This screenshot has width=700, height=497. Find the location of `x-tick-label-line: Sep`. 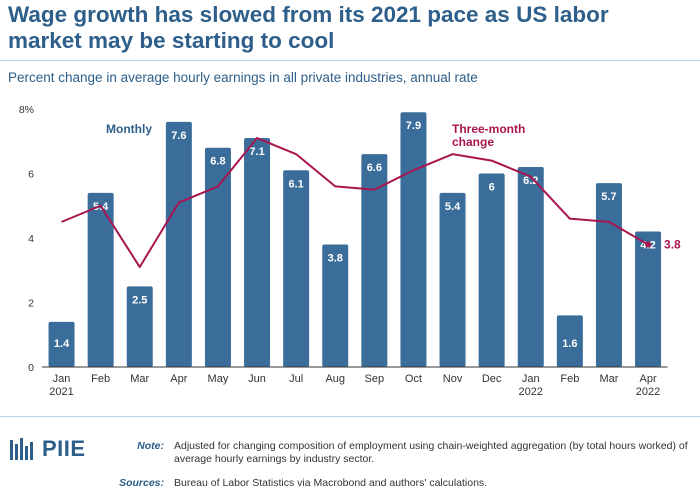

x-tick-label-line: Sep is located at coordinates (375, 379).